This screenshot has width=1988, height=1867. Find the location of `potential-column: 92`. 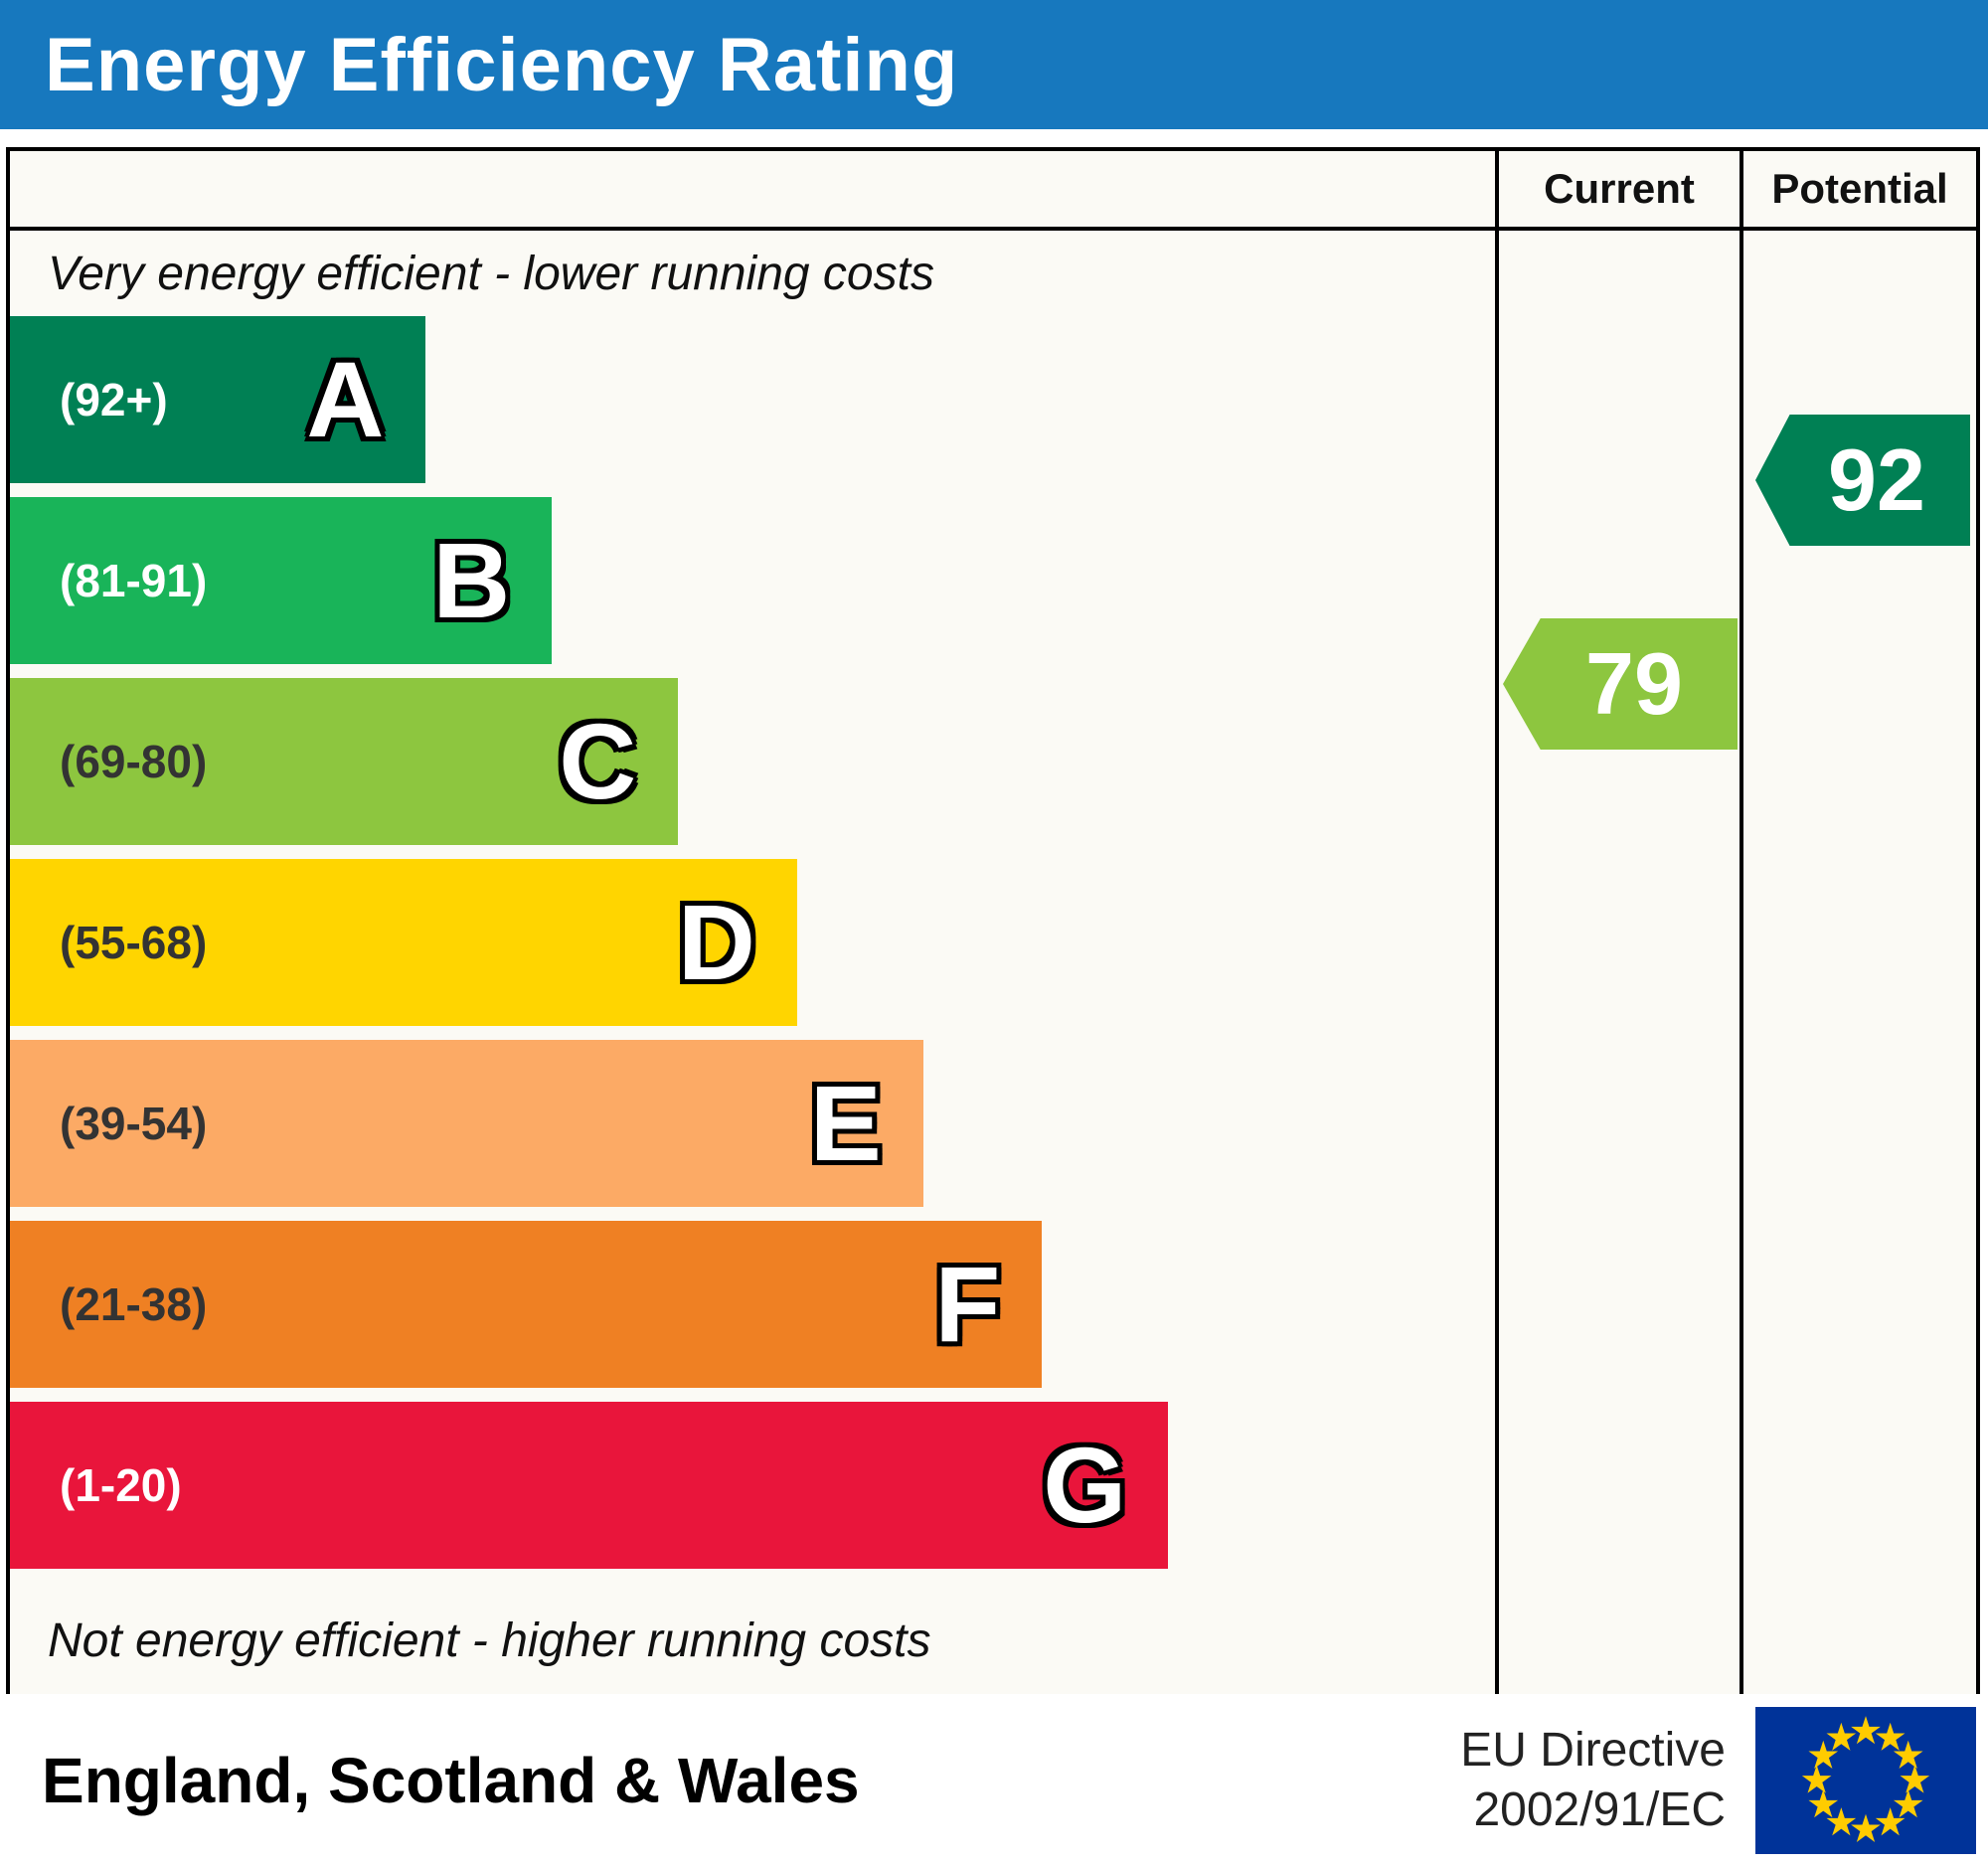

potential-column: 92 is located at coordinates (1858, 962).